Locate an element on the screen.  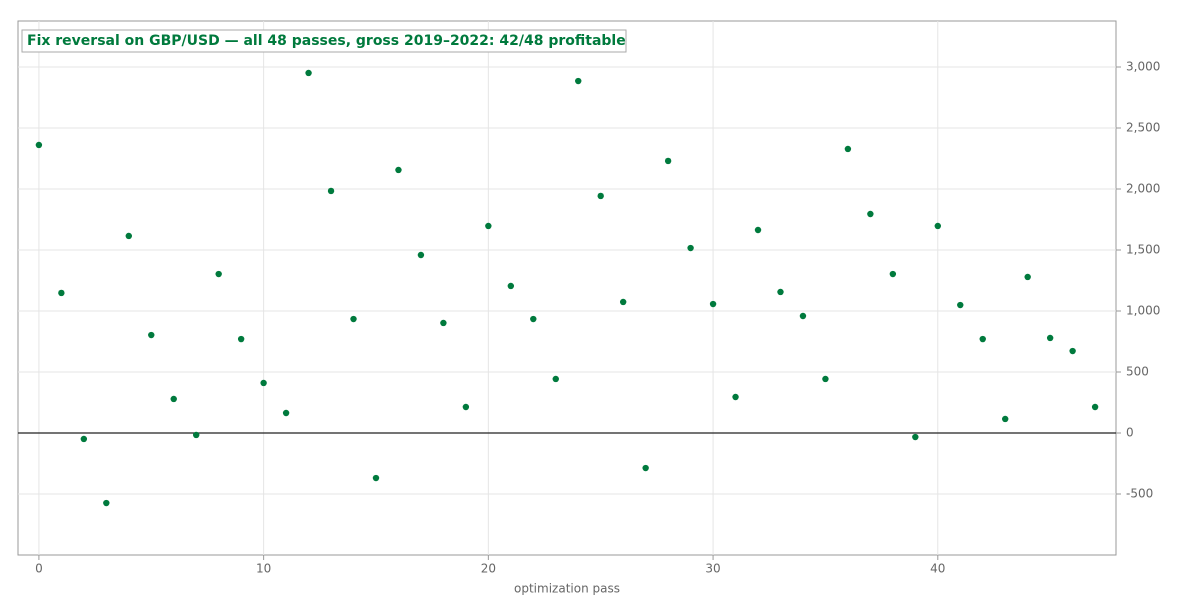
y-tick-label: 1,500 is located at coordinates (1143, 249).